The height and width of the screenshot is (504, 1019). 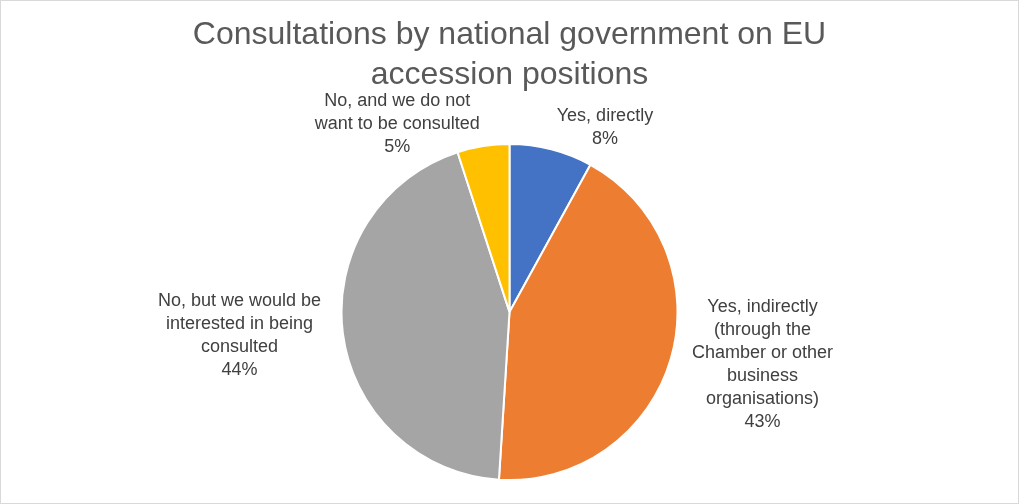 What do you see at coordinates (509, 53) in the screenshot?
I see `chart-title: Consultations by national government on EU accession positions` at bounding box center [509, 53].